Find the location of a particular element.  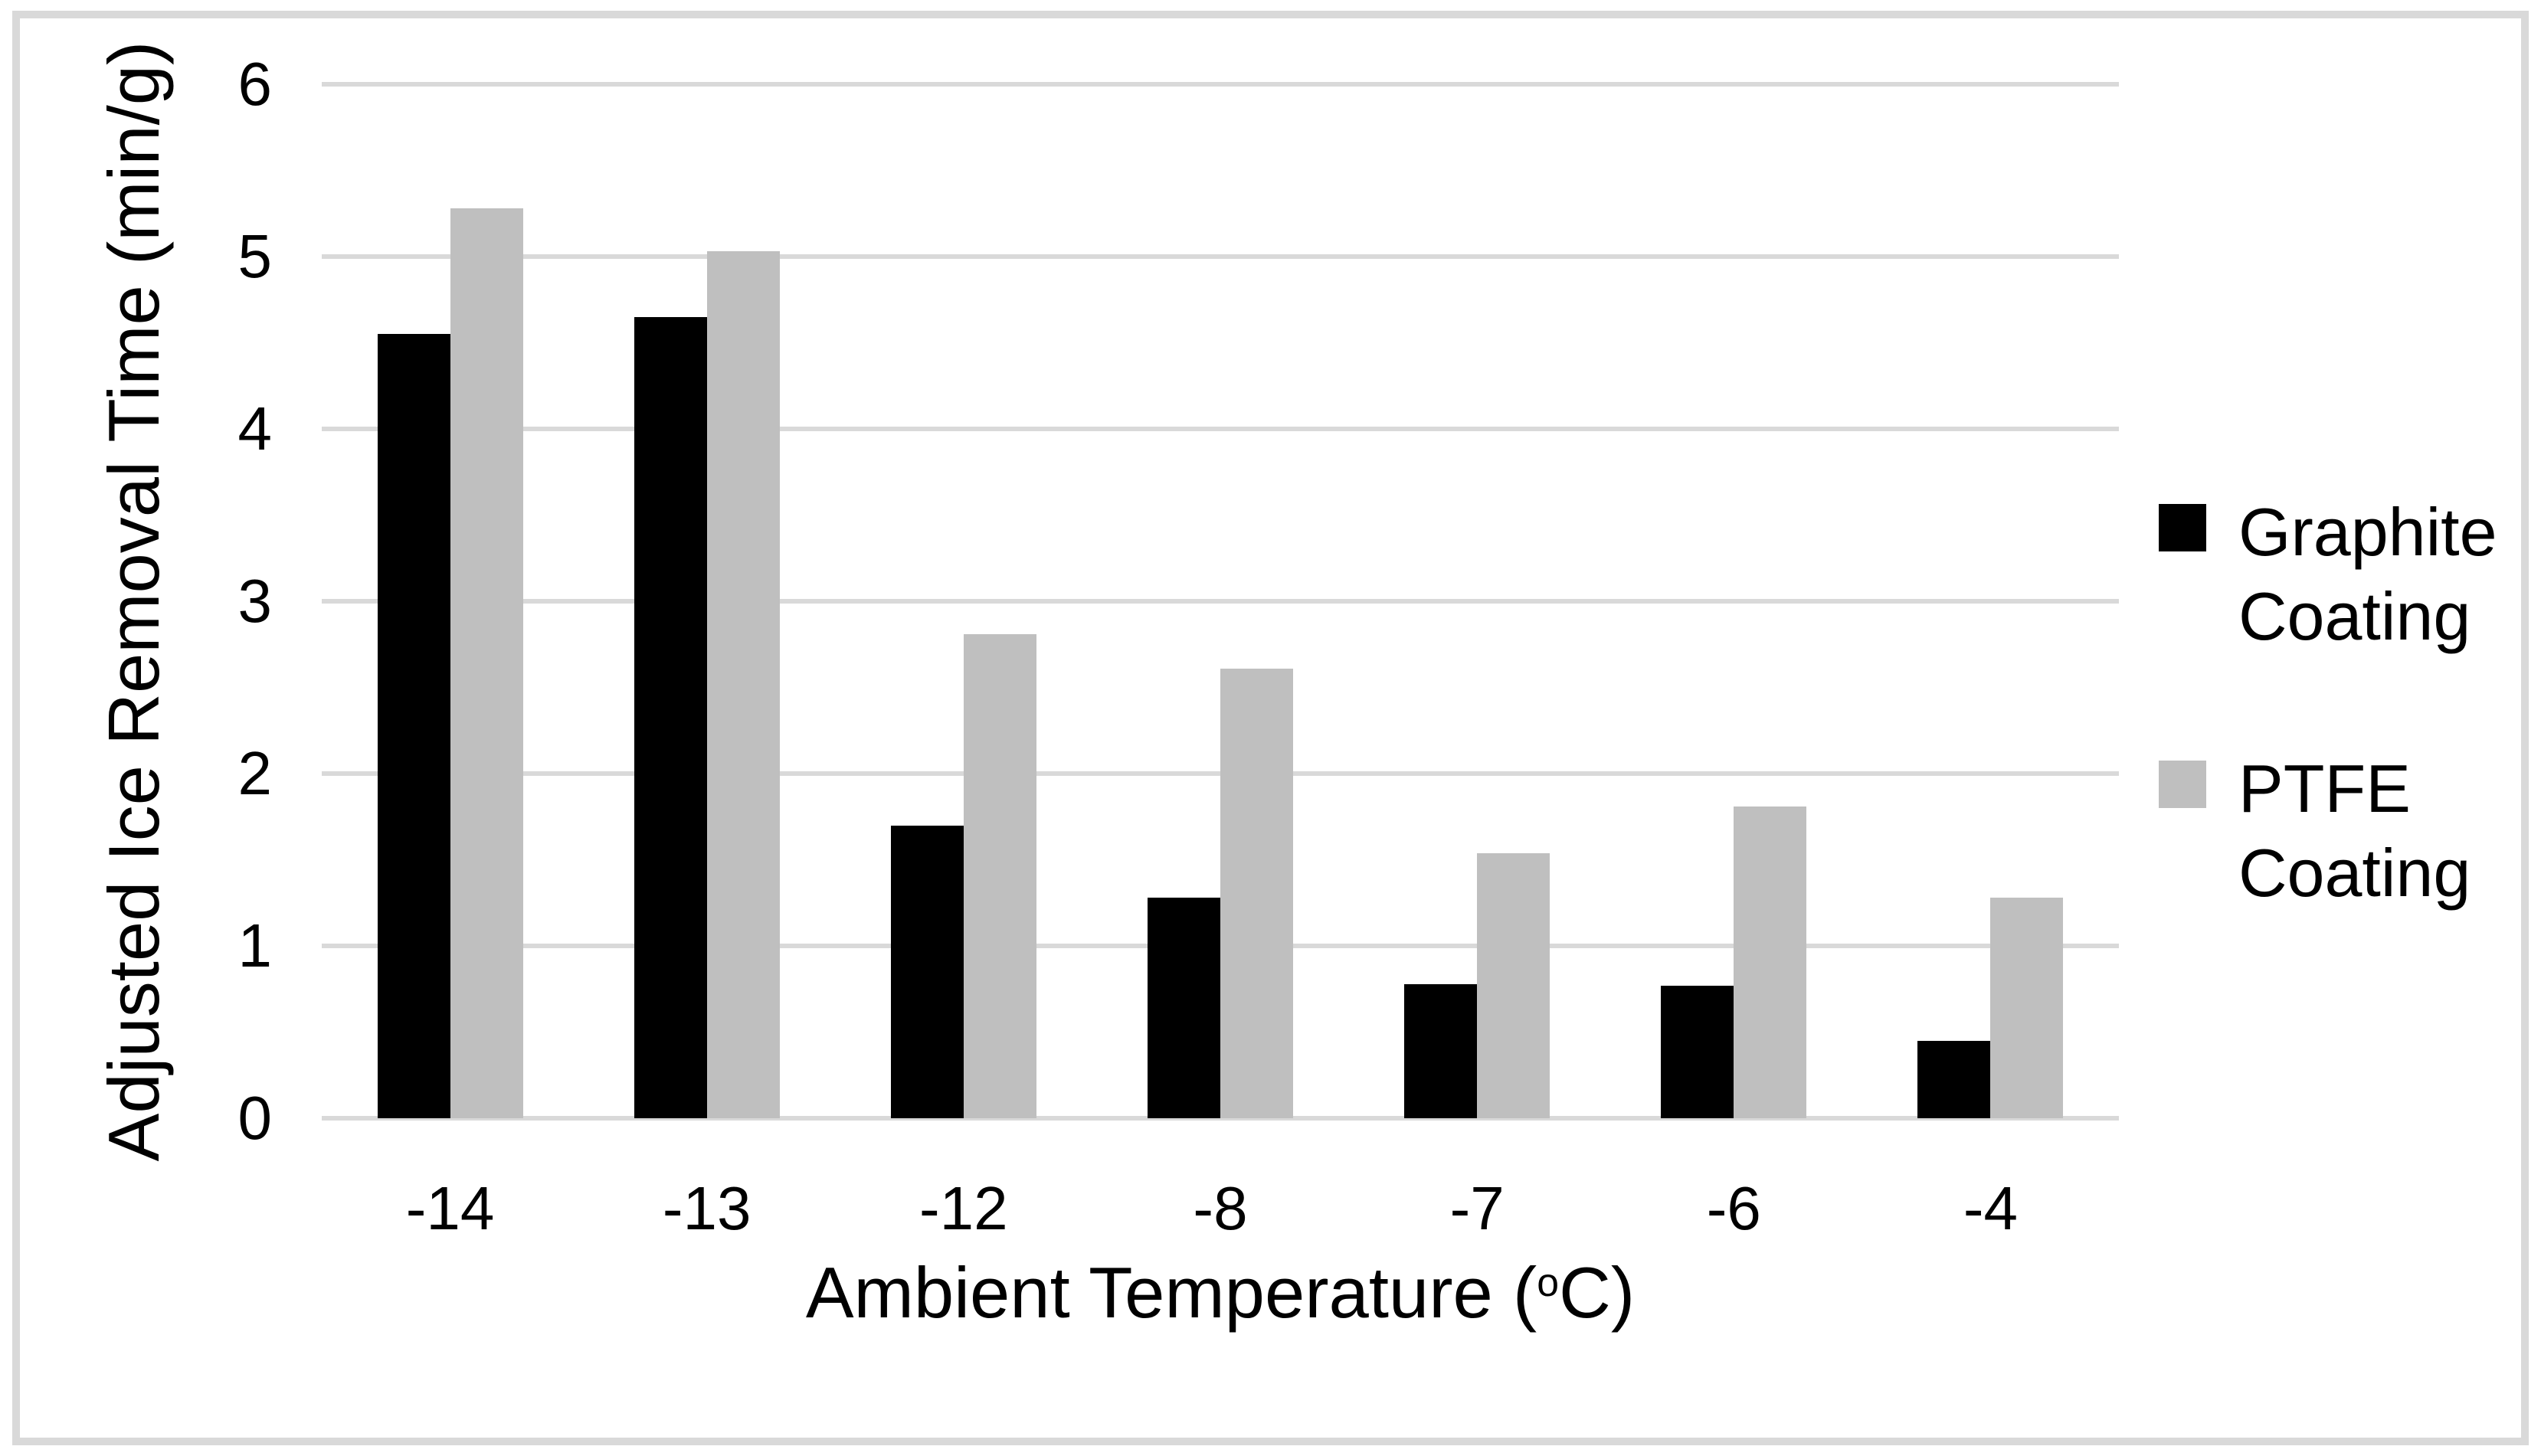

legend-label: PTFE Coating is located at coordinates (2354, 831).